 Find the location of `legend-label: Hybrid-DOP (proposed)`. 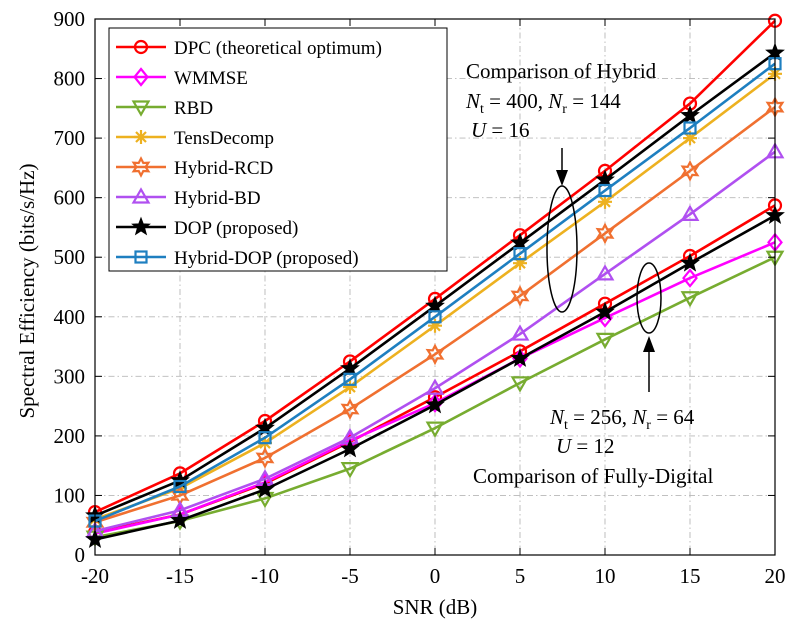

legend-label: Hybrid-DOP (proposed) is located at coordinates (266, 258).